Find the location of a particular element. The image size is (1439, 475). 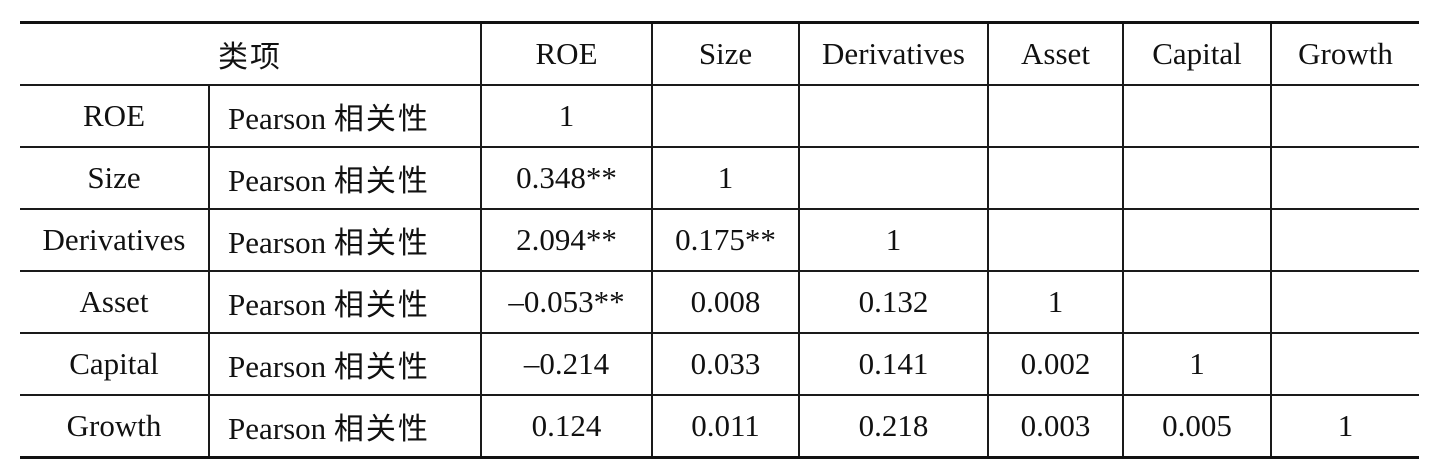

cell-value: 0.218 is located at coordinates (893, 426).